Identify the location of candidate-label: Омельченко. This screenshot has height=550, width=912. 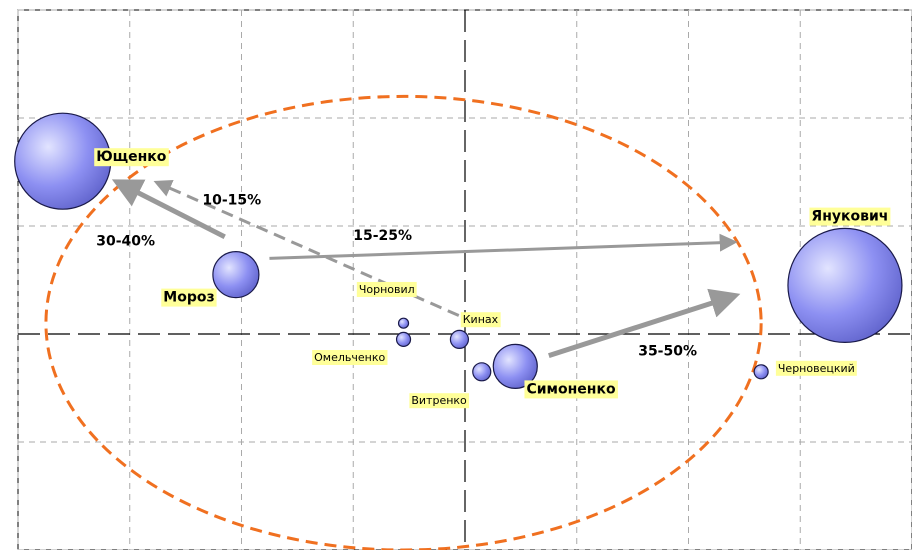
(350, 357).